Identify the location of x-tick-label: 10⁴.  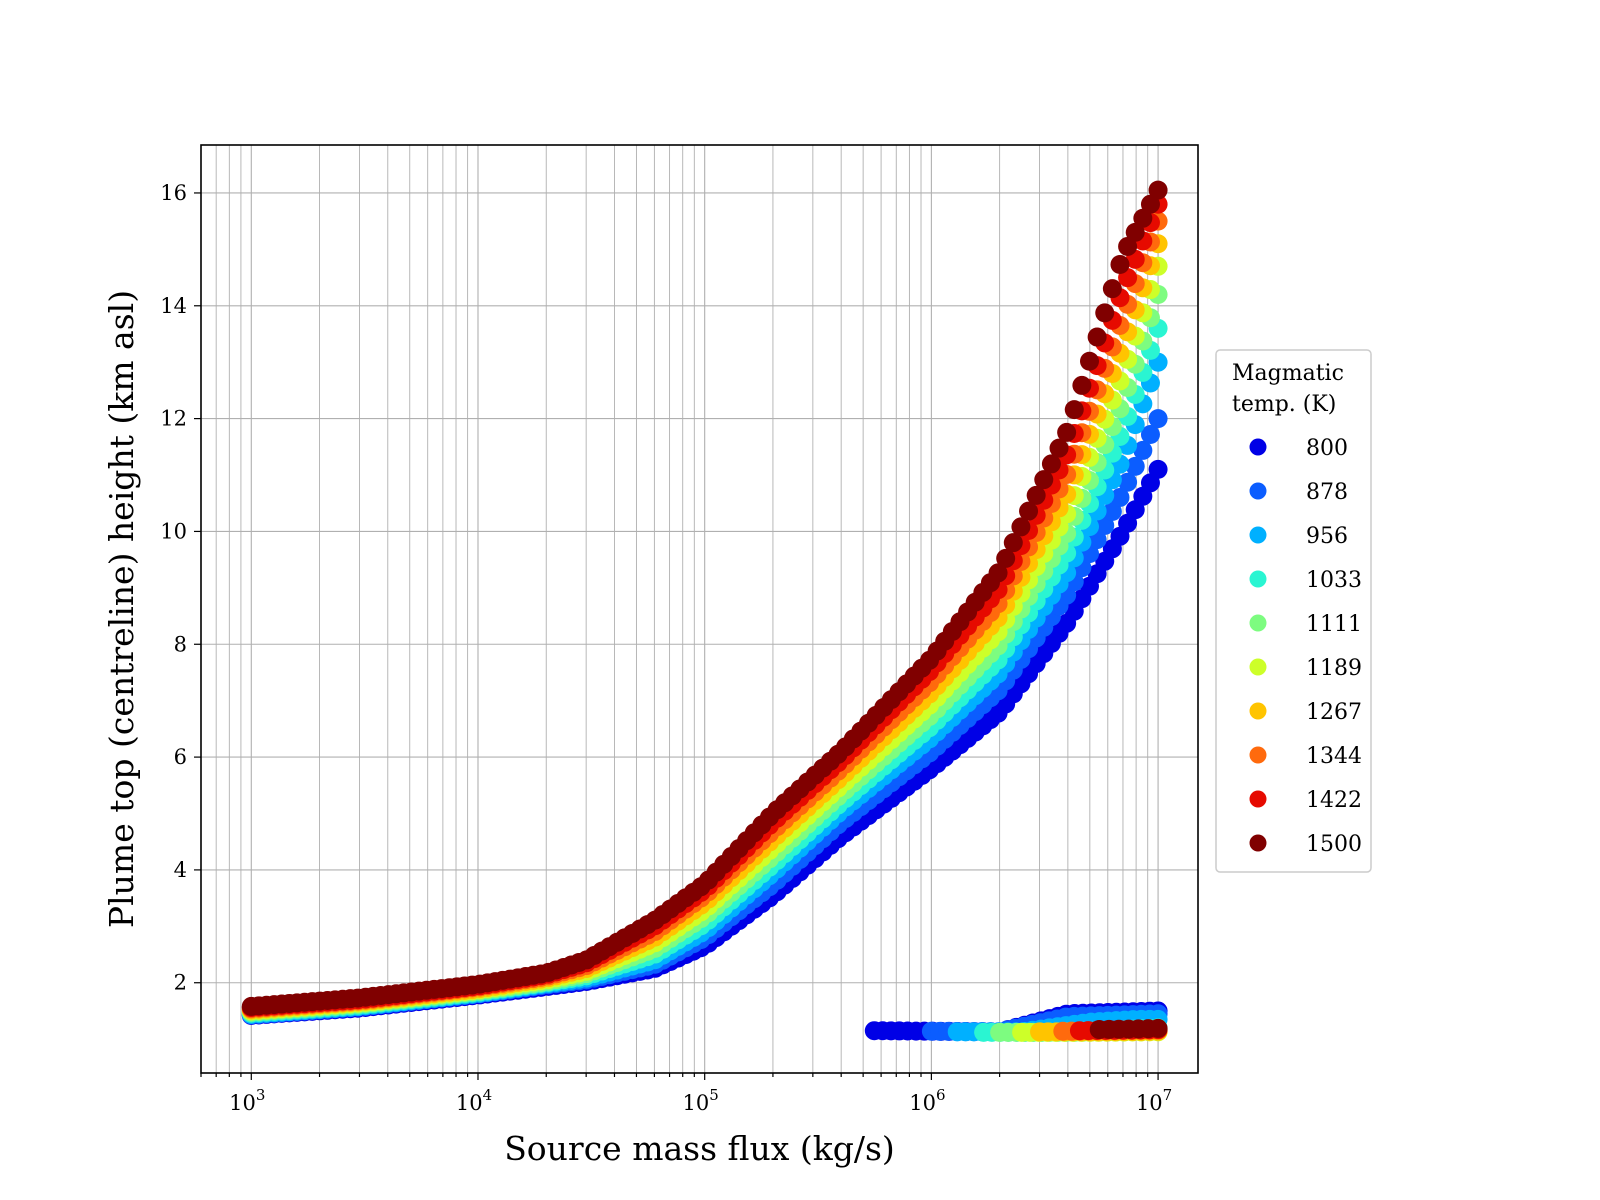
(474, 1100).